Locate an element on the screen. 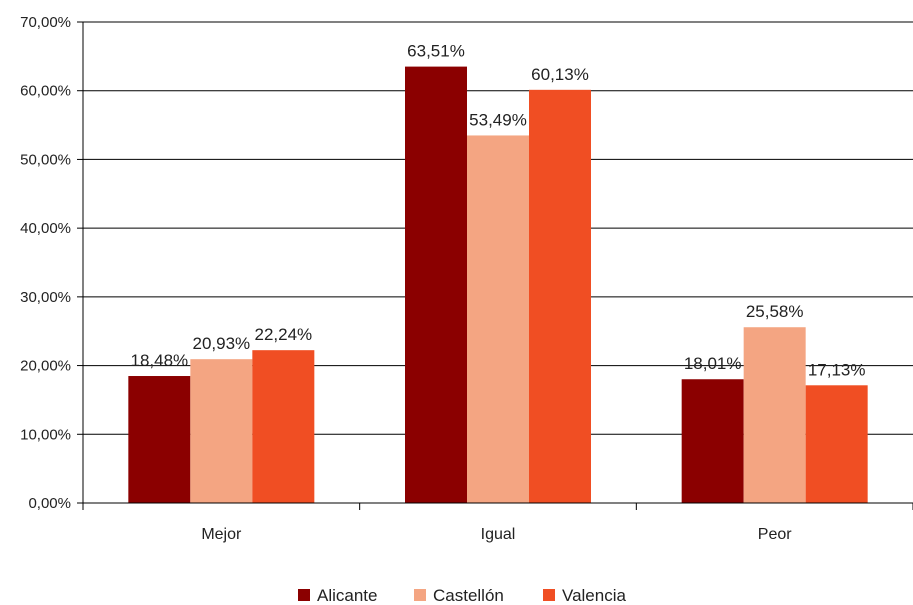 The height and width of the screenshot is (605, 913). legend: Alicante Castellón Valencia is located at coordinates (462, 595).